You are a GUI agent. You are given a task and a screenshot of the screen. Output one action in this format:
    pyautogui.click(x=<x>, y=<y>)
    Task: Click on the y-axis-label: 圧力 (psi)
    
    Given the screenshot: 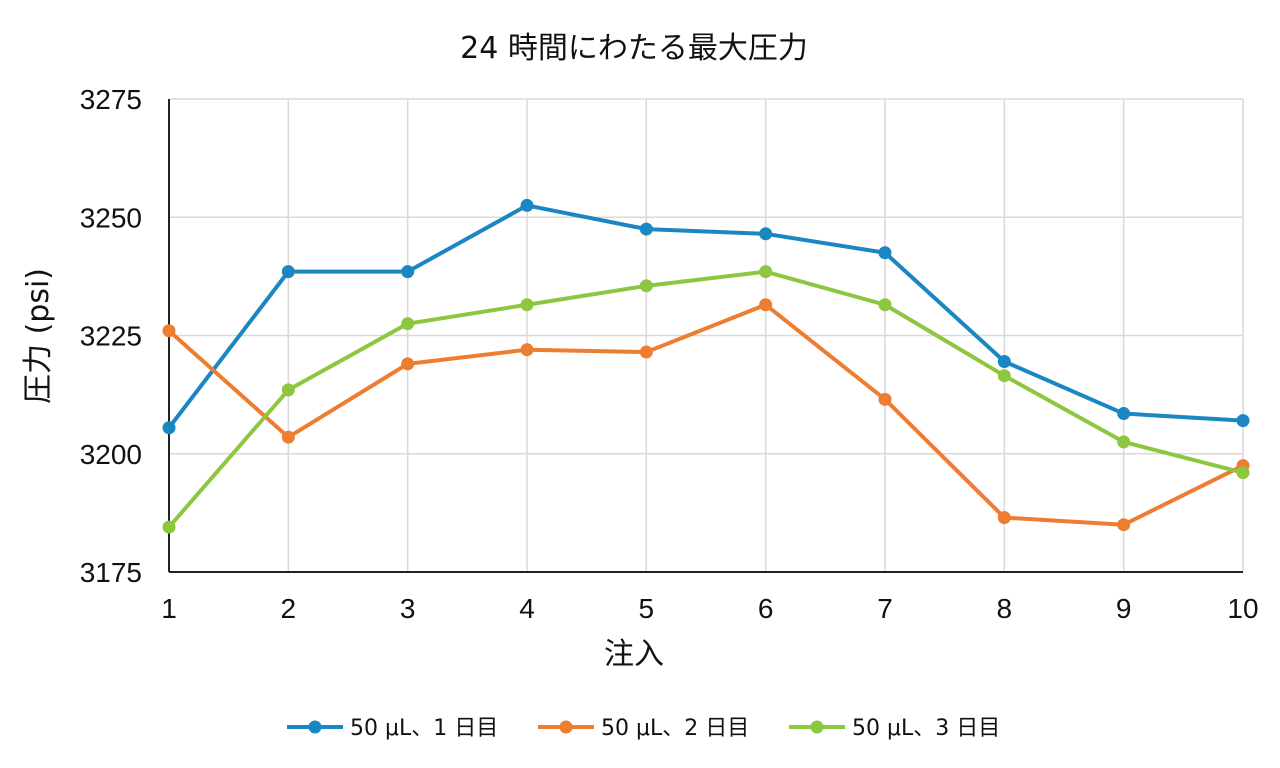 What is the action you would take?
    pyautogui.click(x=38, y=336)
    